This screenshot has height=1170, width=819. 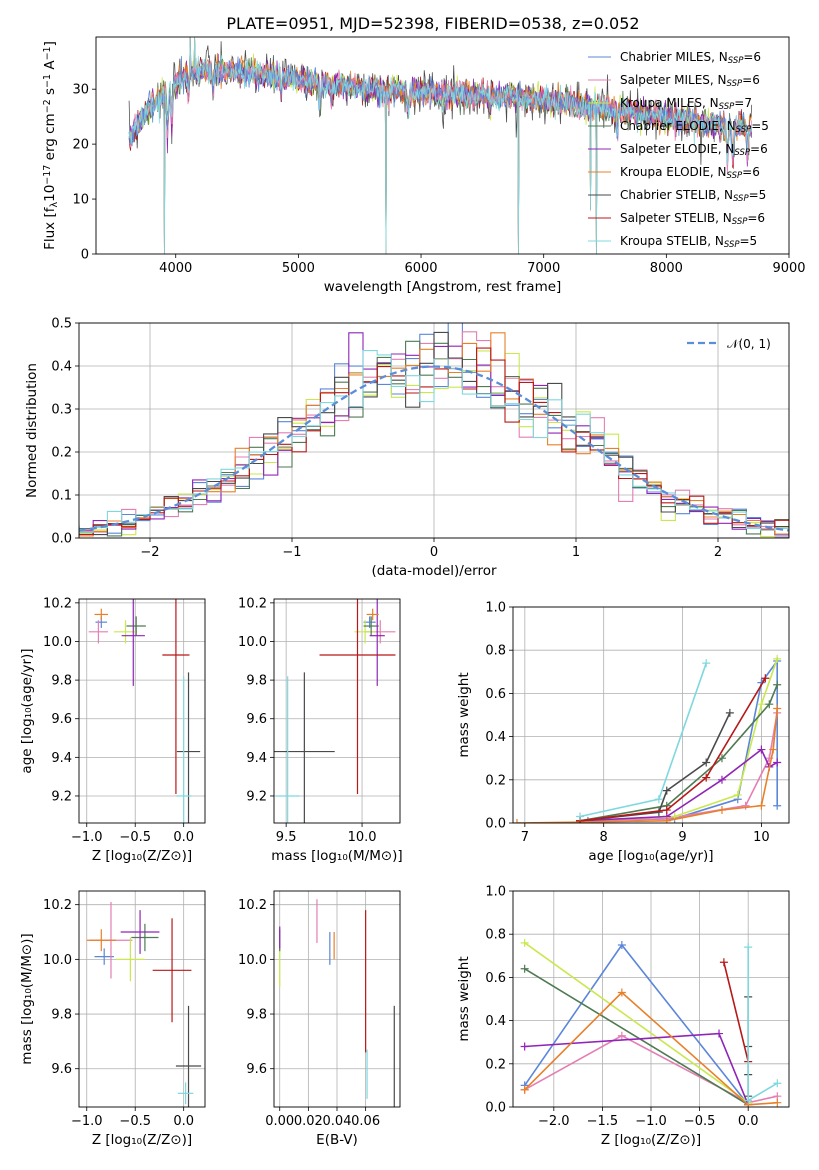 I want to click on y-axis-label-part: Flux [f, so click(x=50, y=228).